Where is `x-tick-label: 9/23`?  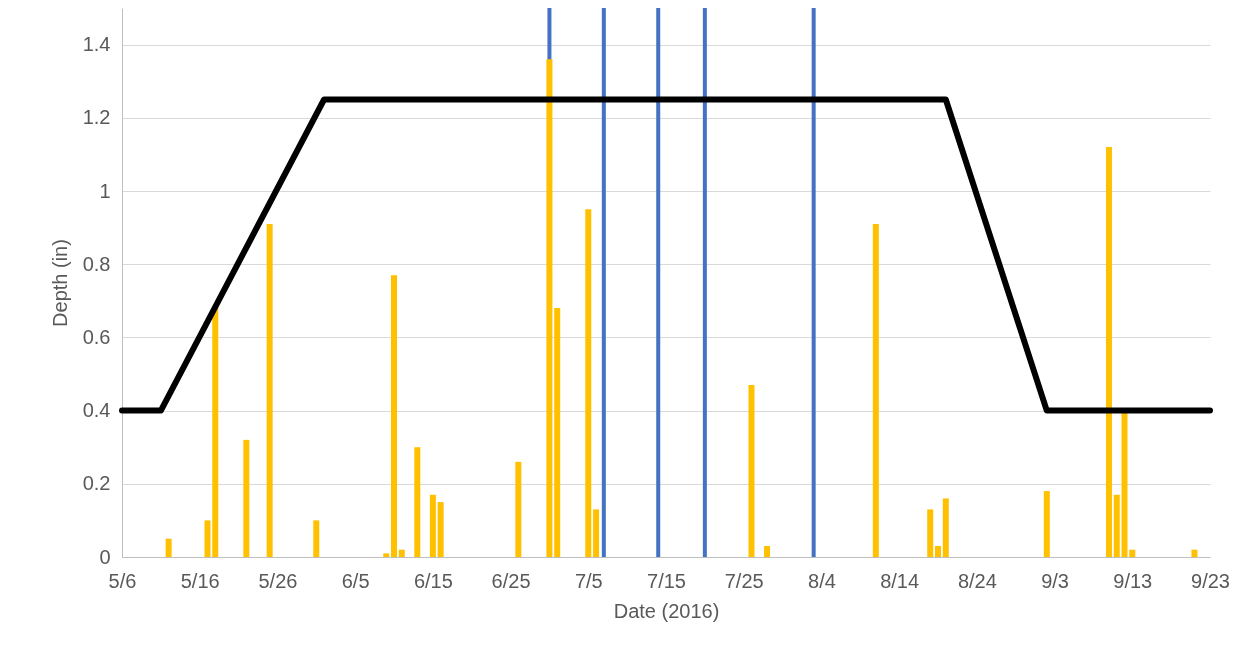
x-tick-label: 9/23 is located at coordinates (1210, 580).